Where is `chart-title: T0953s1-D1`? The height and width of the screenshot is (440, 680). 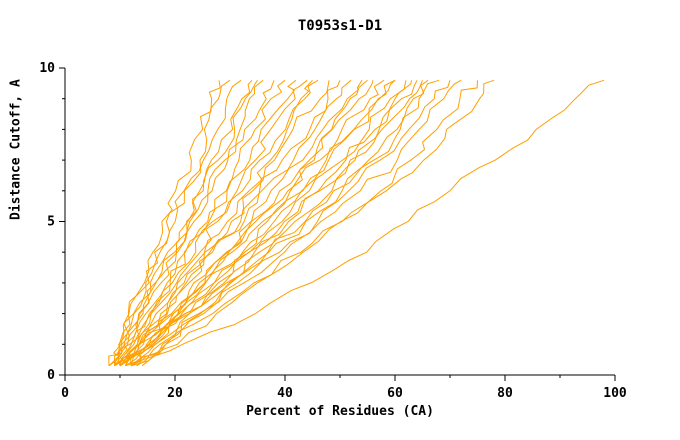
chart-title: T0953s1-D1 is located at coordinates (340, 26).